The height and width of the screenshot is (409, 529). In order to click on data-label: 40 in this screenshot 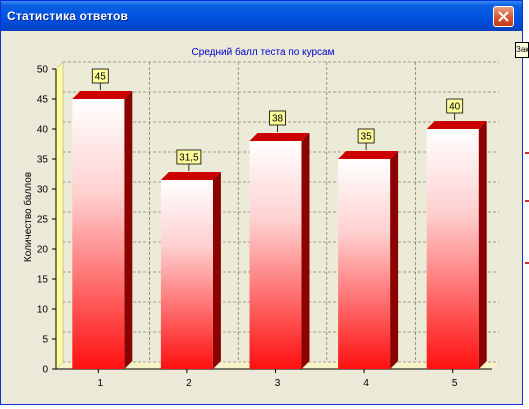, I will do `click(455, 107)`.